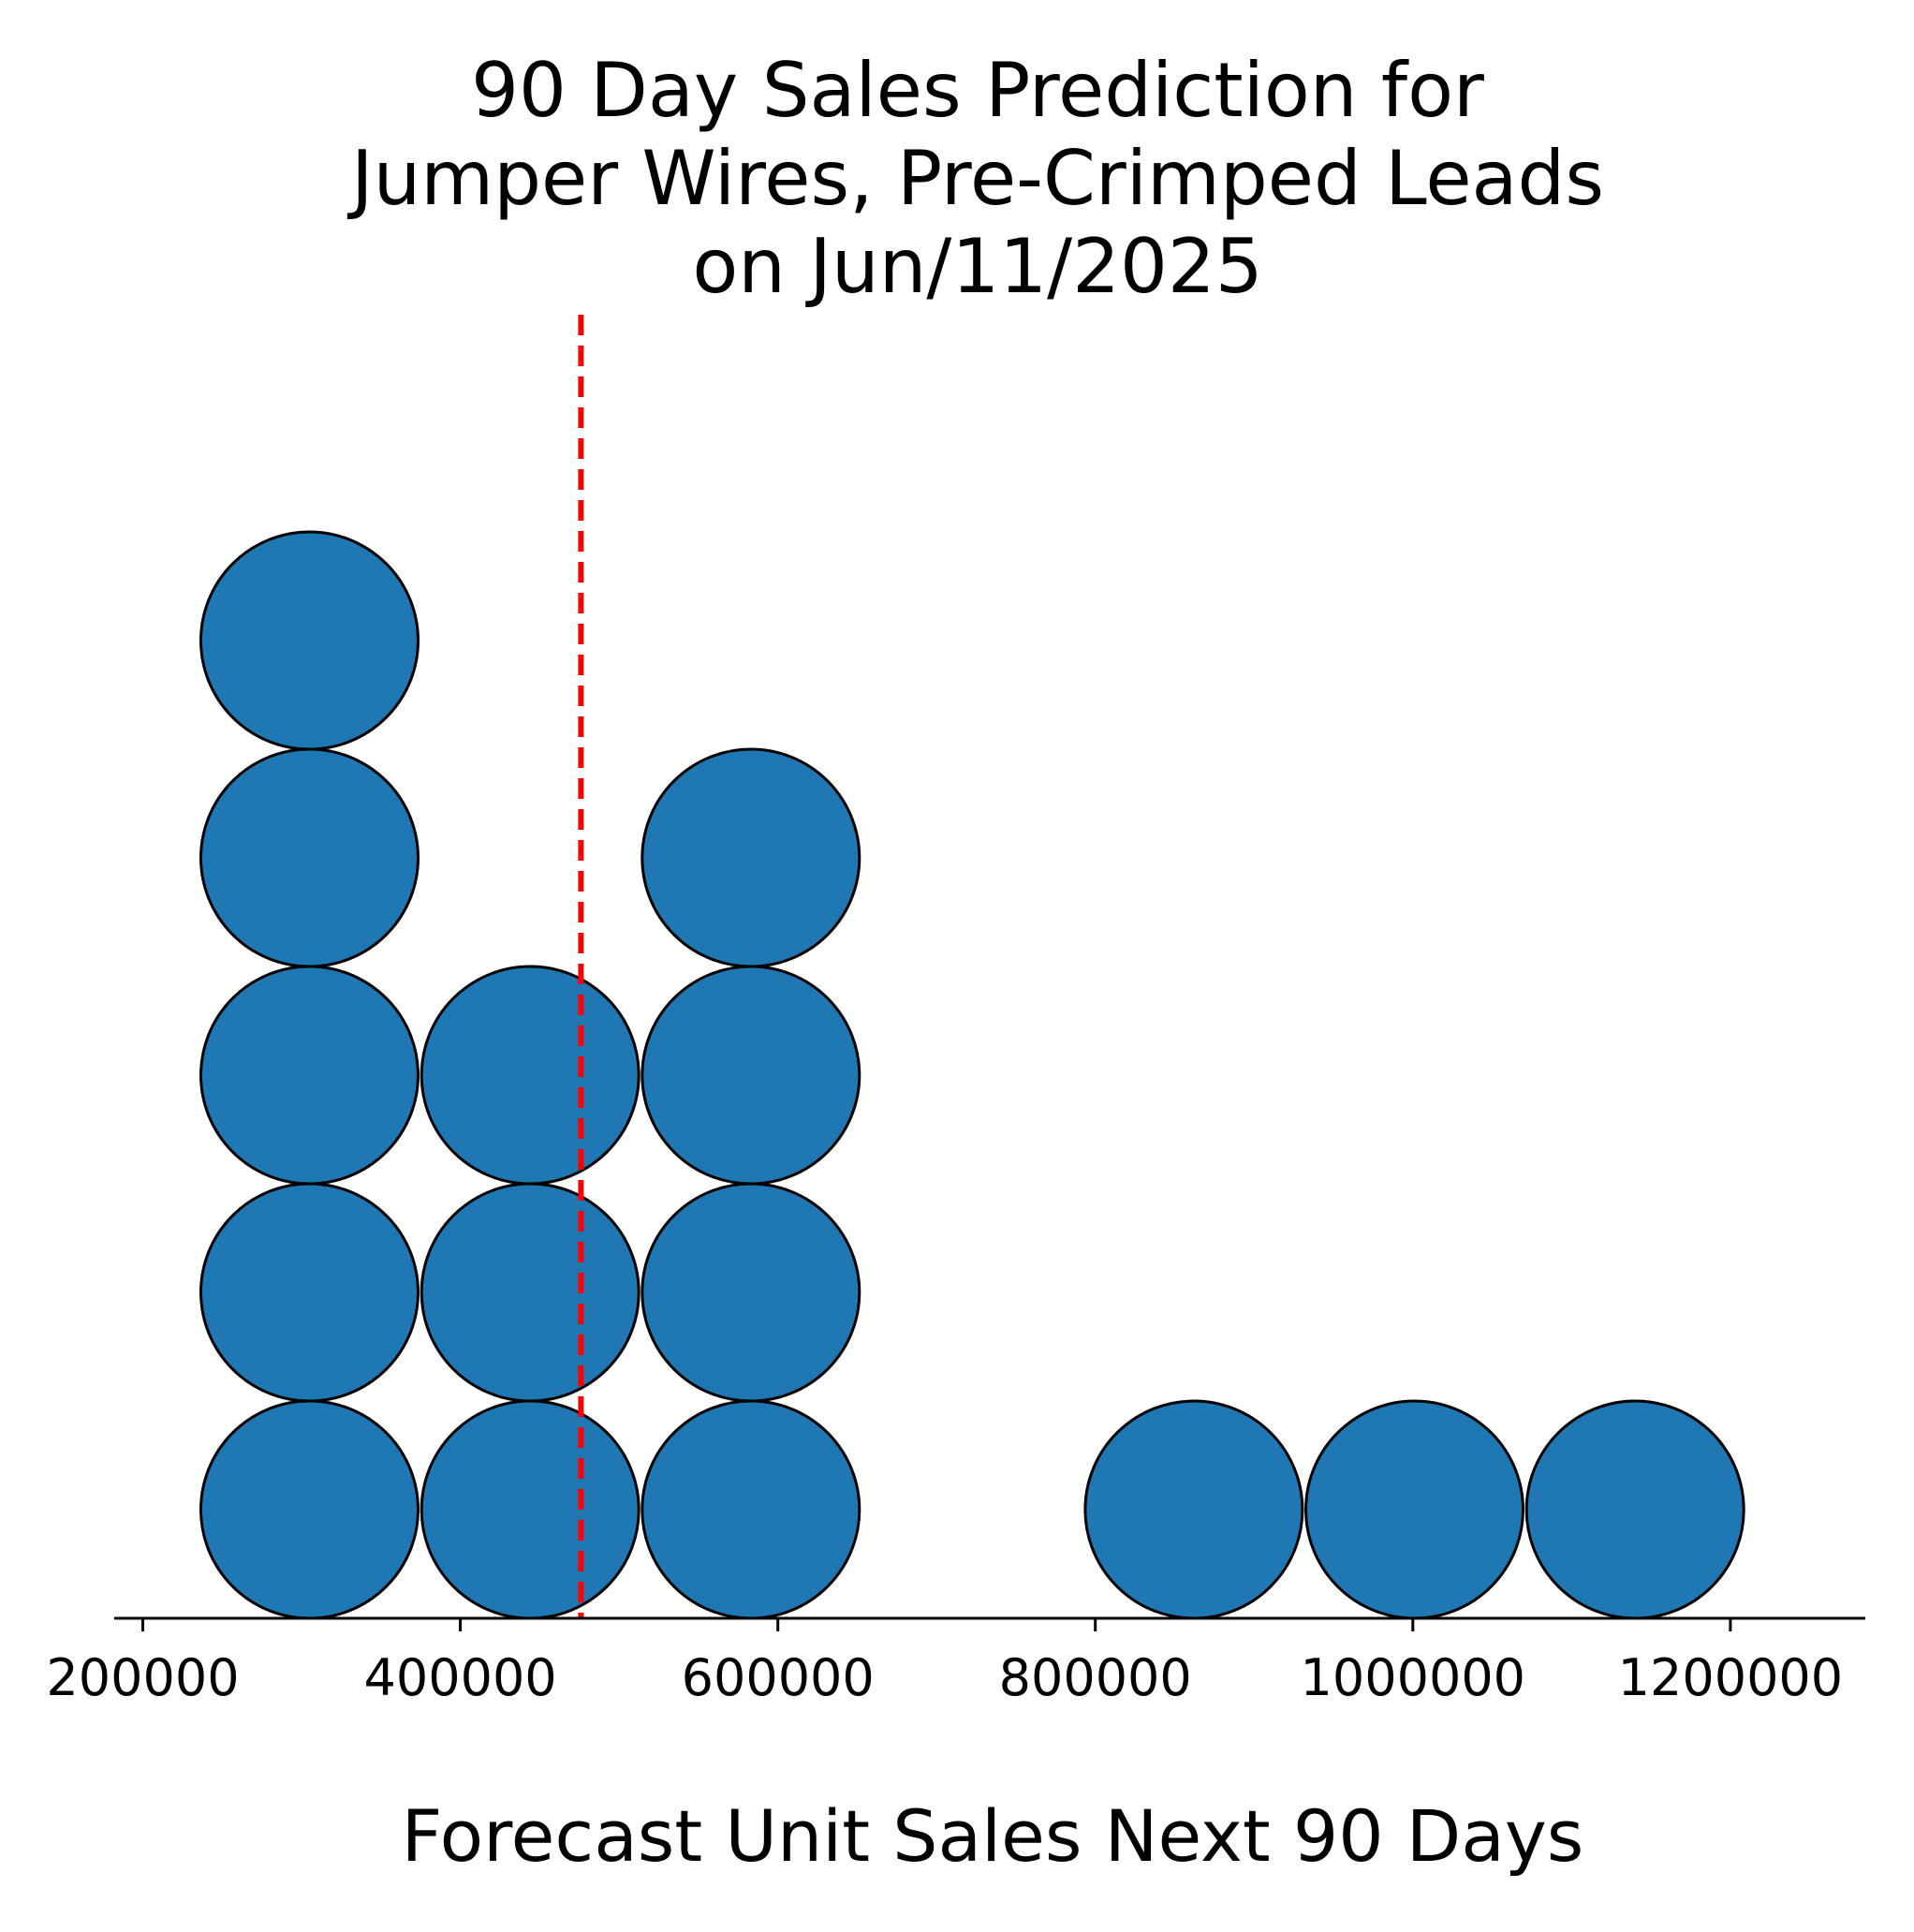 This screenshot has height=1932, width=1914. Describe the element at coordinates (993, 1836) in the screenshot. I see `x-axis-label: Forecast Unit Sales Next 90 Days` at that location.